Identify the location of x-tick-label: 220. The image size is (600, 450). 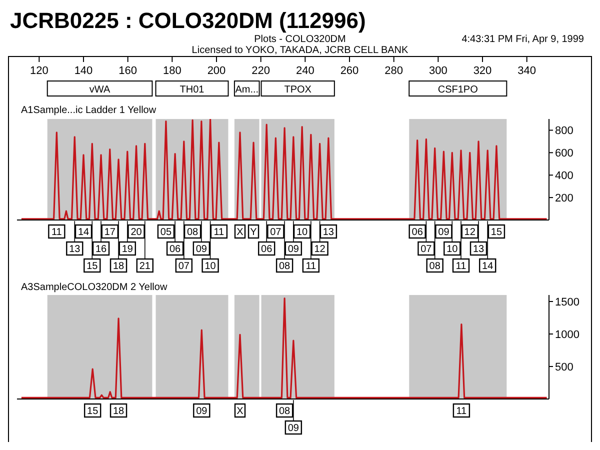
(261, 71).